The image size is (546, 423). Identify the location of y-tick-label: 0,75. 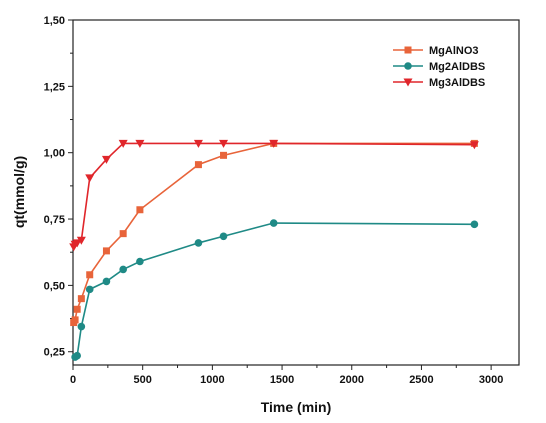
(54, 220).